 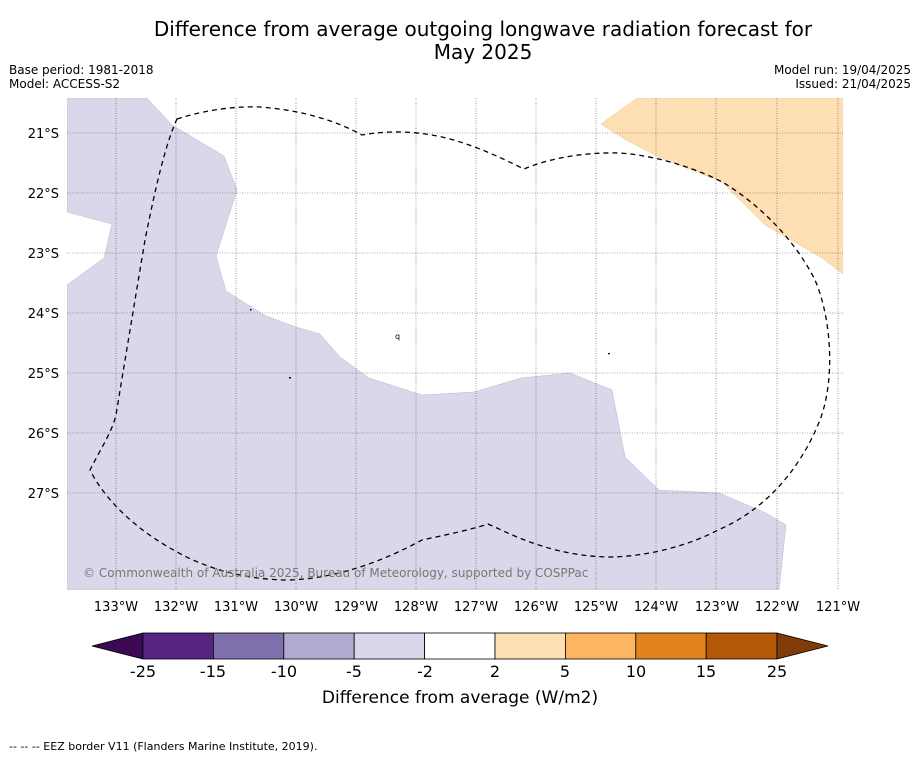 What do you see at coordinates (565, 671) in the screenshot?
I see `colorbar-tick: 5` at bounding box center [565, 671].